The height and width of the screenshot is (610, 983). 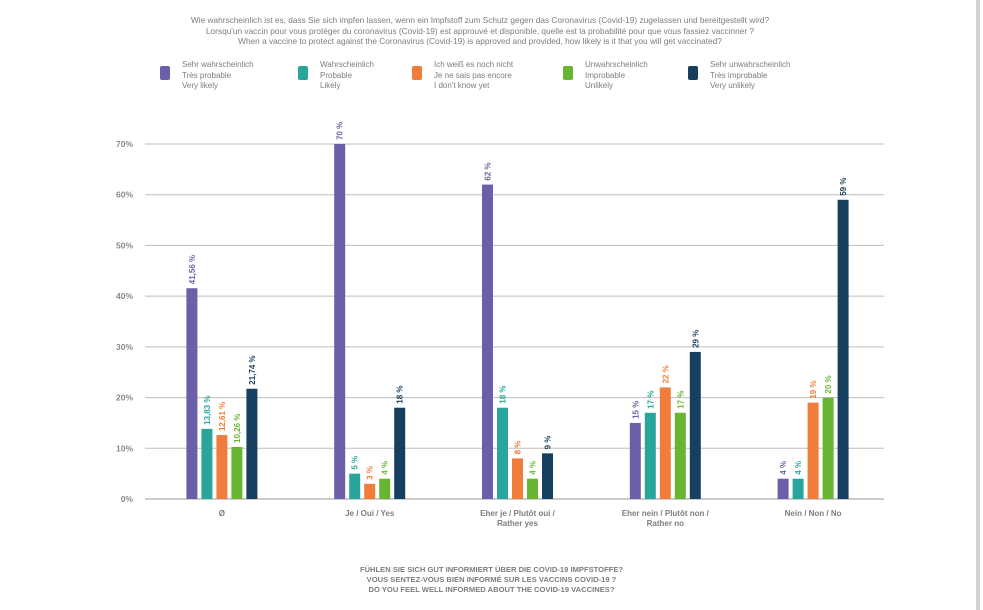 What do you see at coordinates (370, 473) in the screenshot?
I see `data-label: 3 %` at bounding box center [370, 473].